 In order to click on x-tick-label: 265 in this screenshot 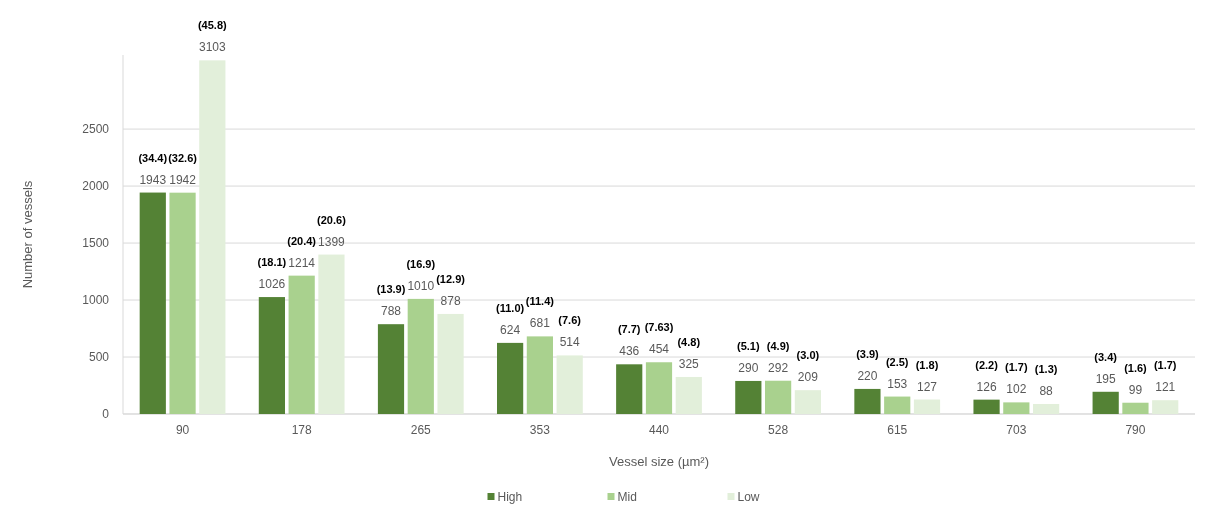, I will do `click(421, 430)`.